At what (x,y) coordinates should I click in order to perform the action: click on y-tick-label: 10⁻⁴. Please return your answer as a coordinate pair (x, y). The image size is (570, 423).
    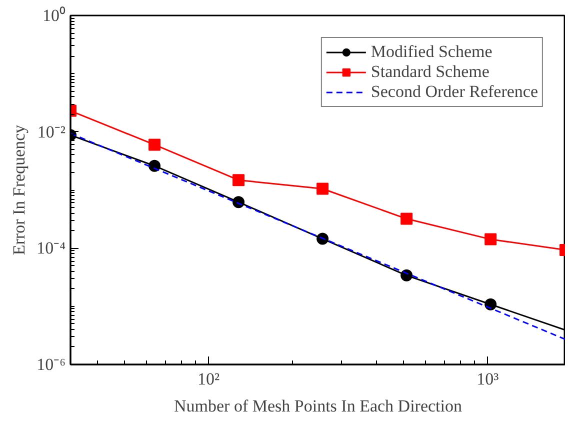
    Looking at the image, I should click on (51, 248).